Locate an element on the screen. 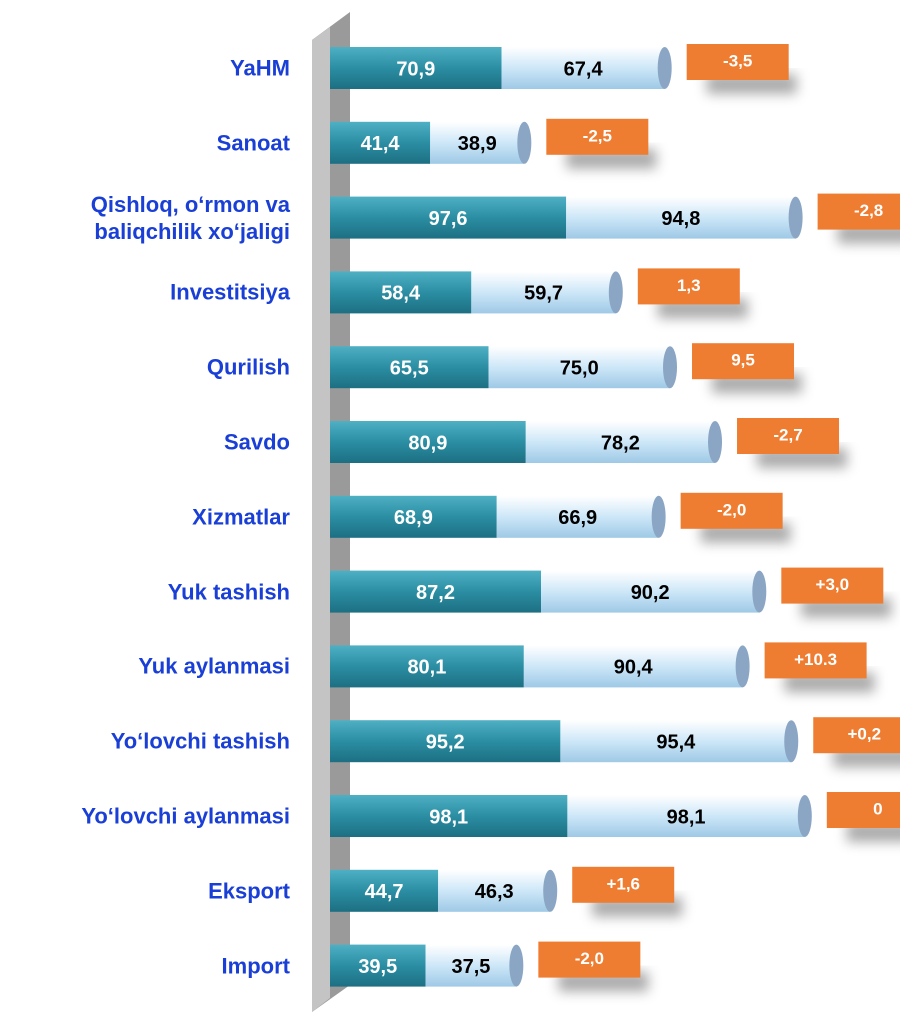 This screenshot has height=1012, width=900. value-label: 75,0 is located at coordinates (579, 368).